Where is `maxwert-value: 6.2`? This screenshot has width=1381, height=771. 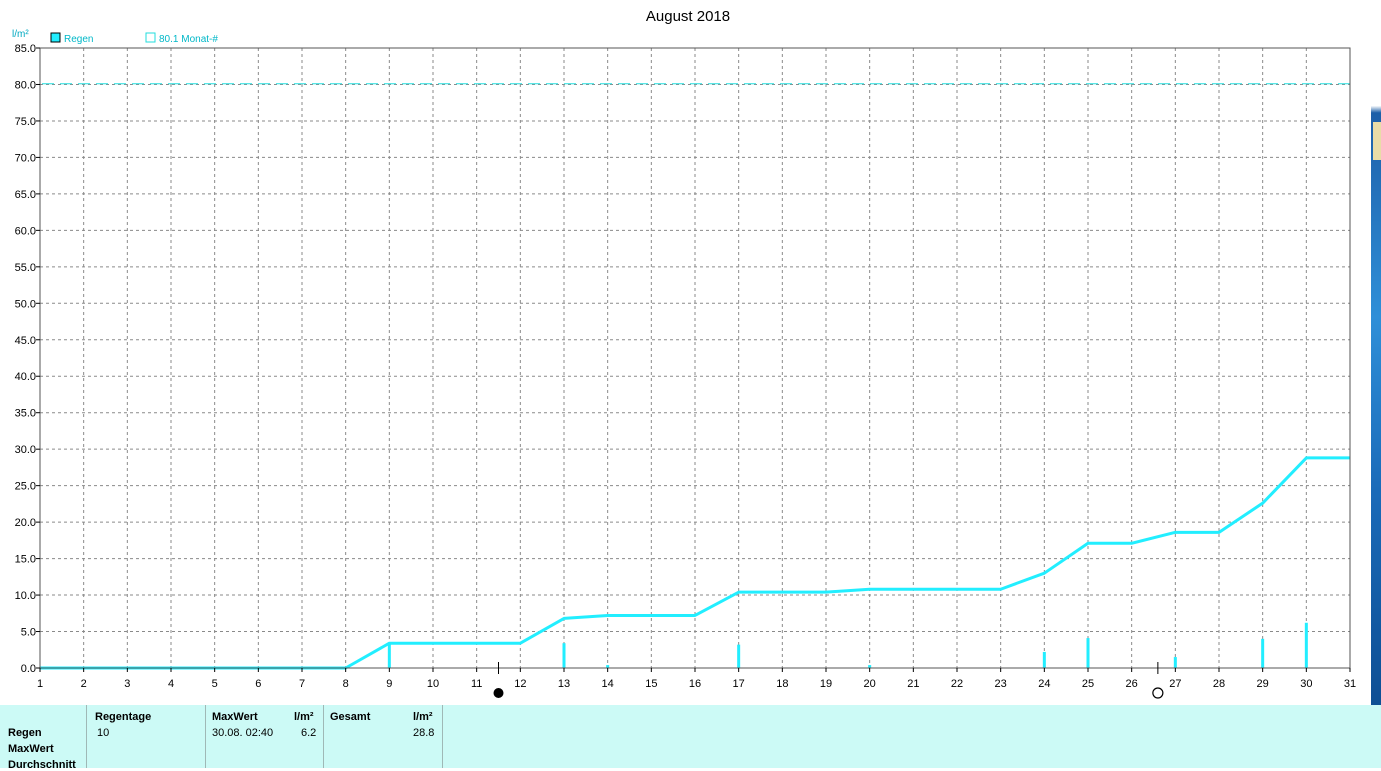 maxwert-value: 6.2 is located at coordinates (309, 733).